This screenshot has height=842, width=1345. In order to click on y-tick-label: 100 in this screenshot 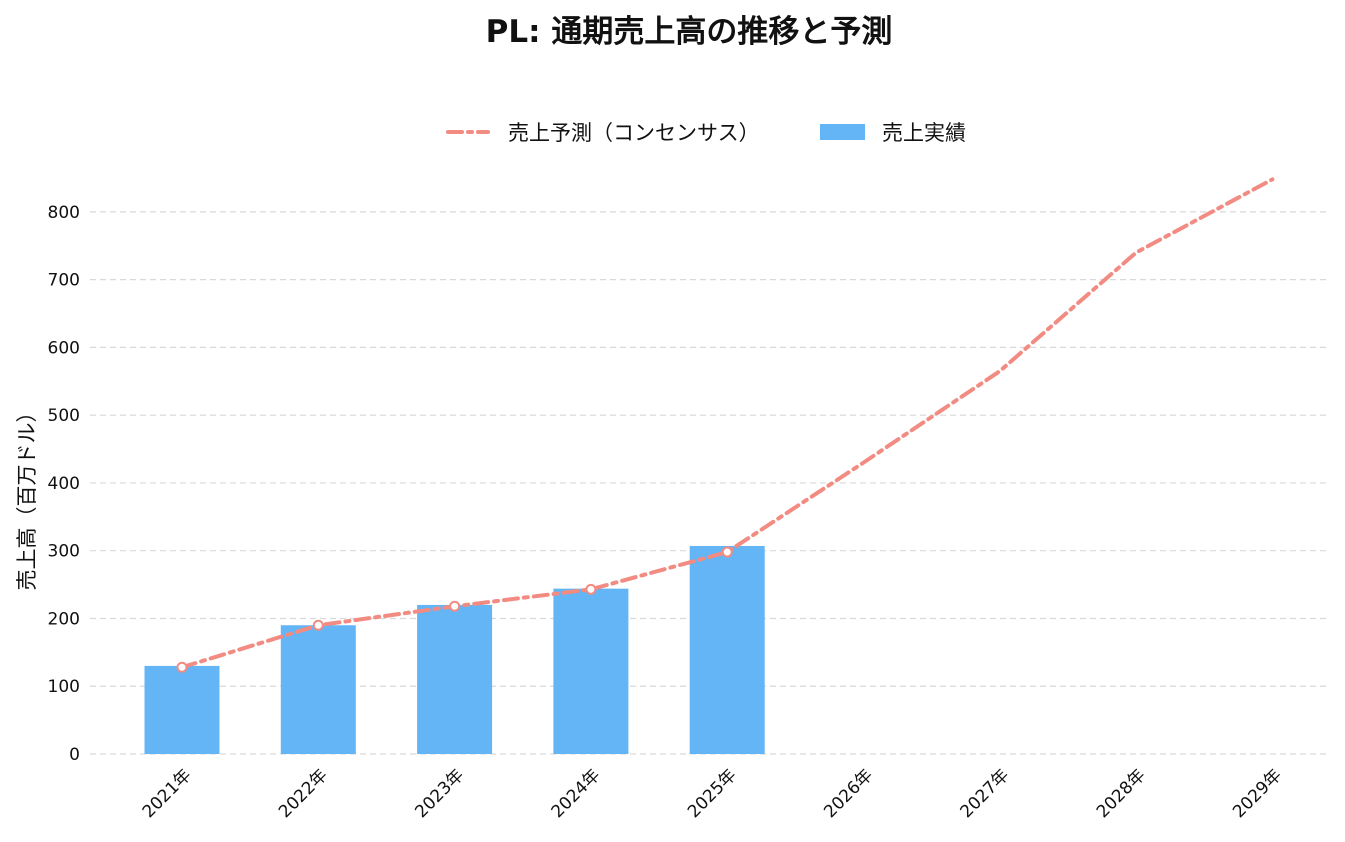, I will do `click(64, 687)`.